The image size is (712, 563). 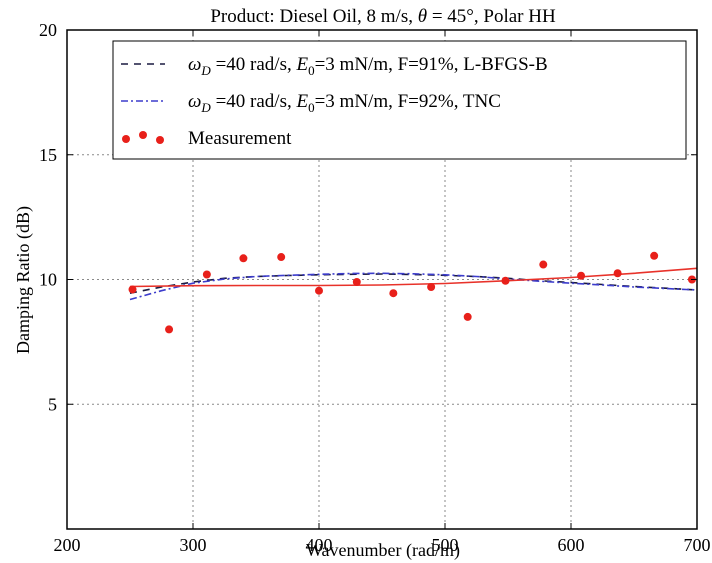 What do you see at coordinates (319, 545) in the screenshot?
I see `x-tick-label: 400` at bounding box center [319, 545].